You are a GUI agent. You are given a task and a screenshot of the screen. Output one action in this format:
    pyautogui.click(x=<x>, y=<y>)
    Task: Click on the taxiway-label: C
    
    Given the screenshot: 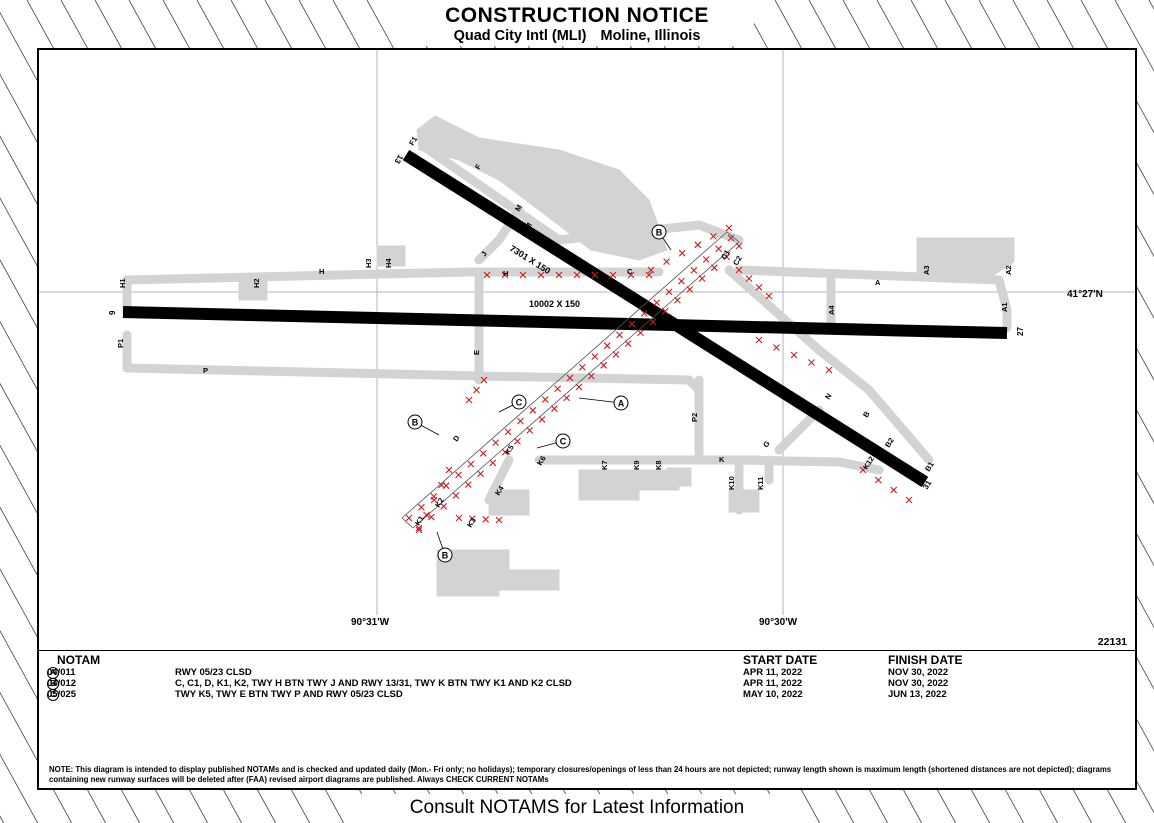 What is the action you would take?
    pyautogui.click(x=630, y=271)
    